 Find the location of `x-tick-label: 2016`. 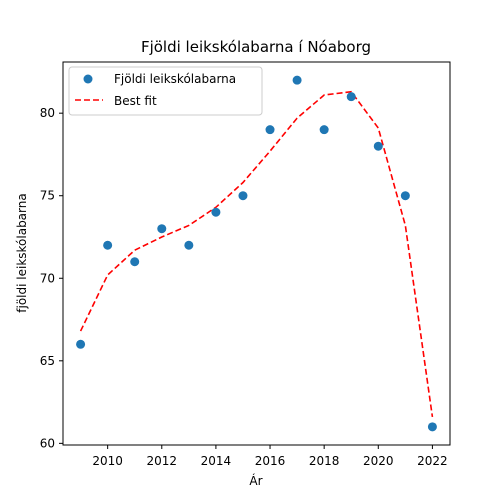

x-tick-label: 2016 is located at coordinates (270, 461).